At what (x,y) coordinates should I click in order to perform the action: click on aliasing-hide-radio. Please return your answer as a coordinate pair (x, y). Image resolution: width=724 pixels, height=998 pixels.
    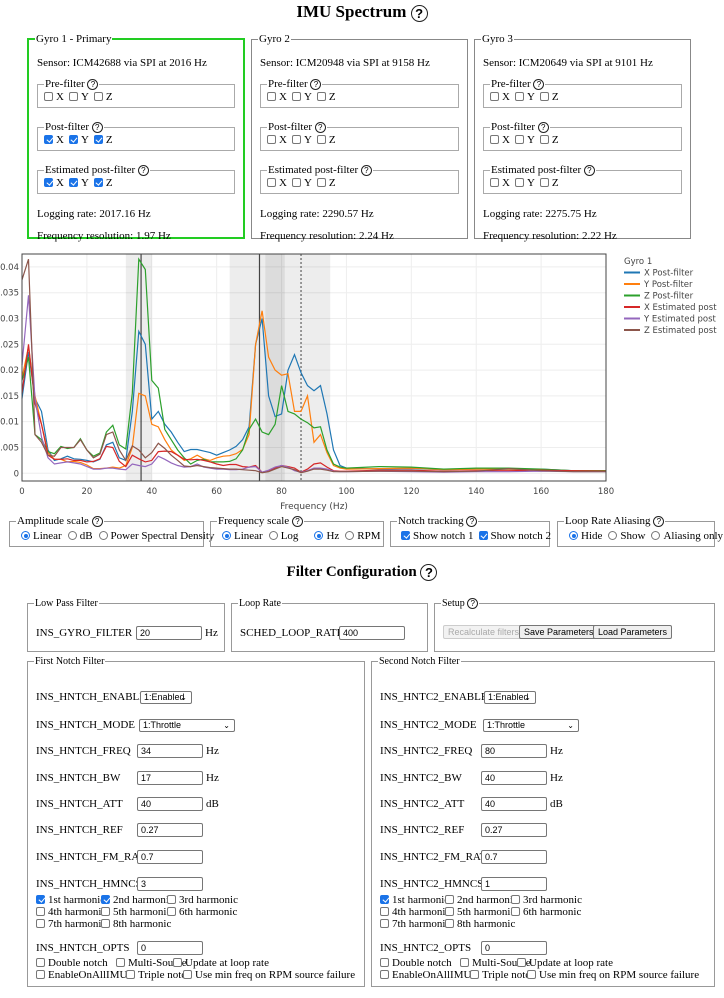
    Looking at the image, I should click on (573, 535).